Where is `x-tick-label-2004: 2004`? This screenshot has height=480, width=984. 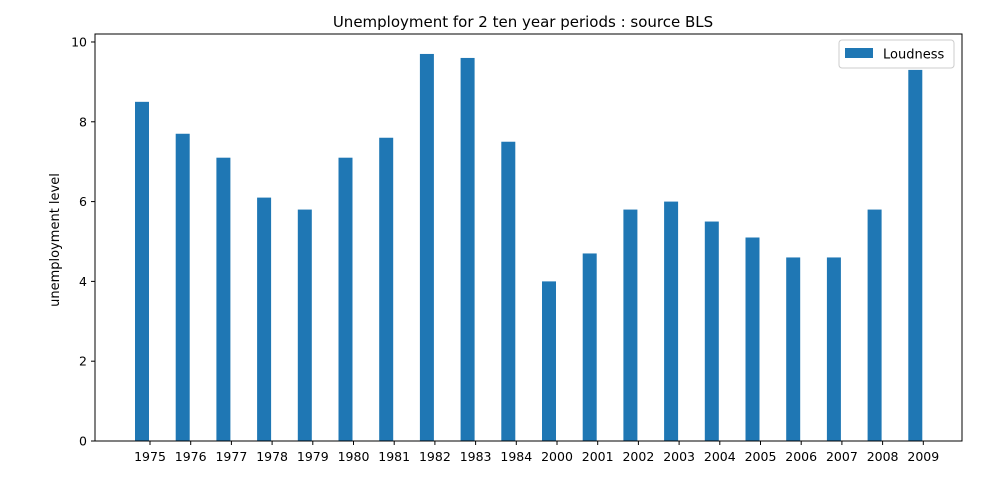
x-tick-label-2004: 2004 is located at coordinates (720, 456).